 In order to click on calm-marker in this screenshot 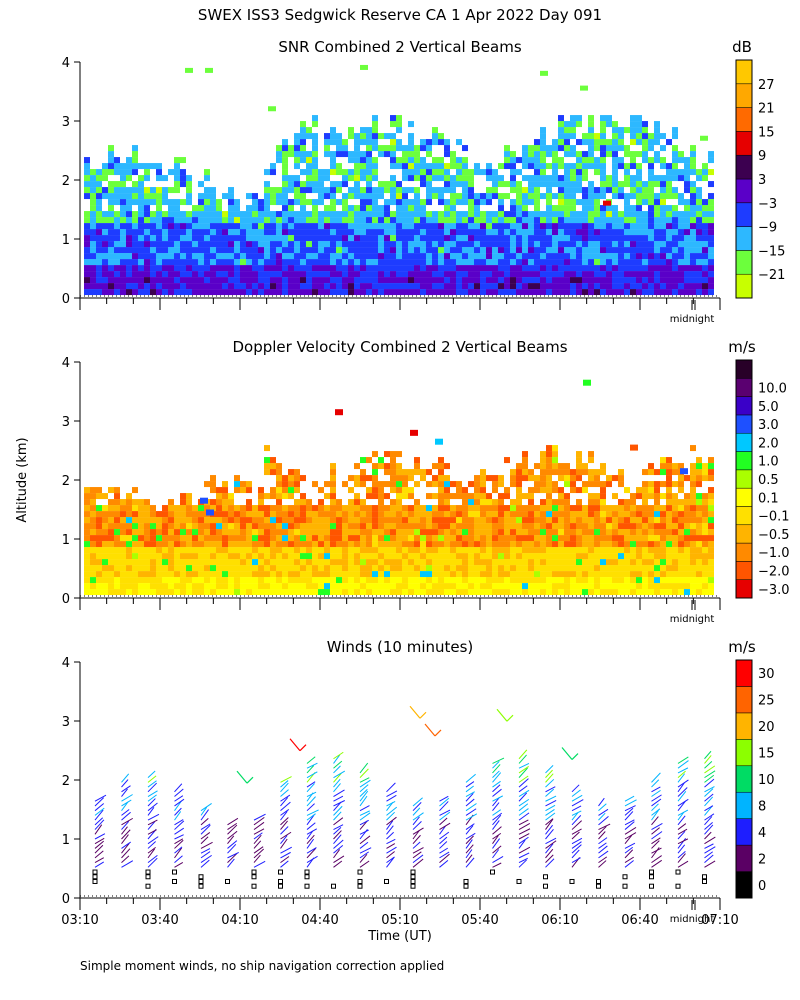, I will do `click(413, 877)`.